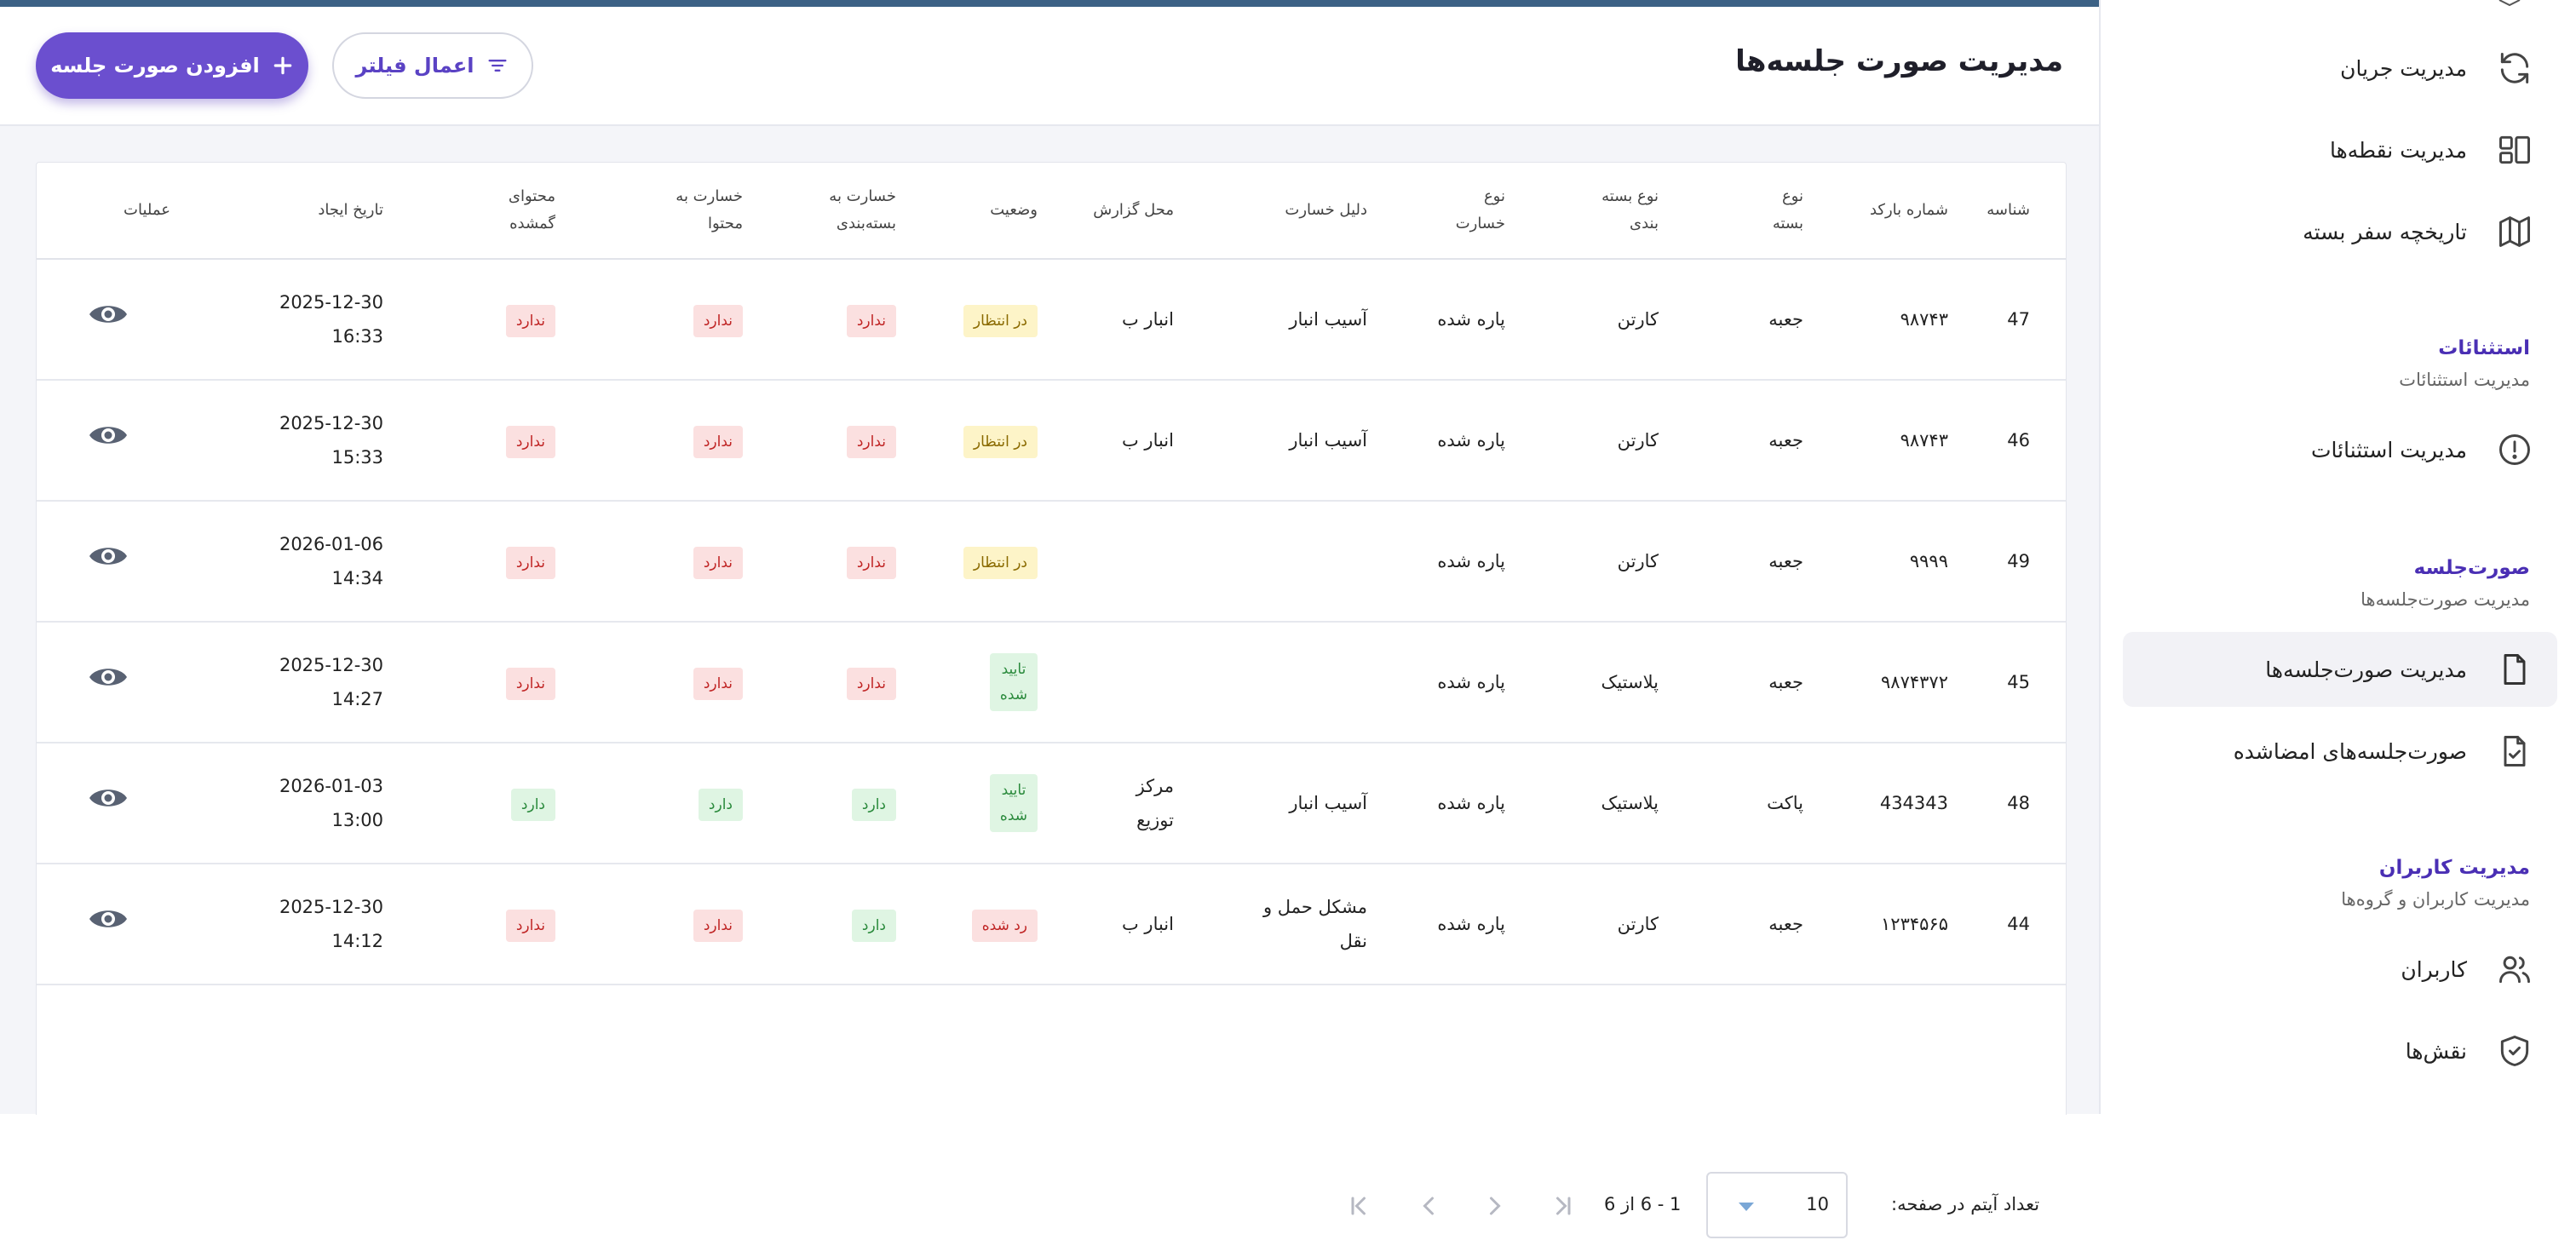 This screenshot has height=1240, width=2576. What do you see at coordinates (2340, 449) in the screenshot?
I see `sidebar-item-exceptions: مدیریت استثنائات` at bounding box center [2340, 449].